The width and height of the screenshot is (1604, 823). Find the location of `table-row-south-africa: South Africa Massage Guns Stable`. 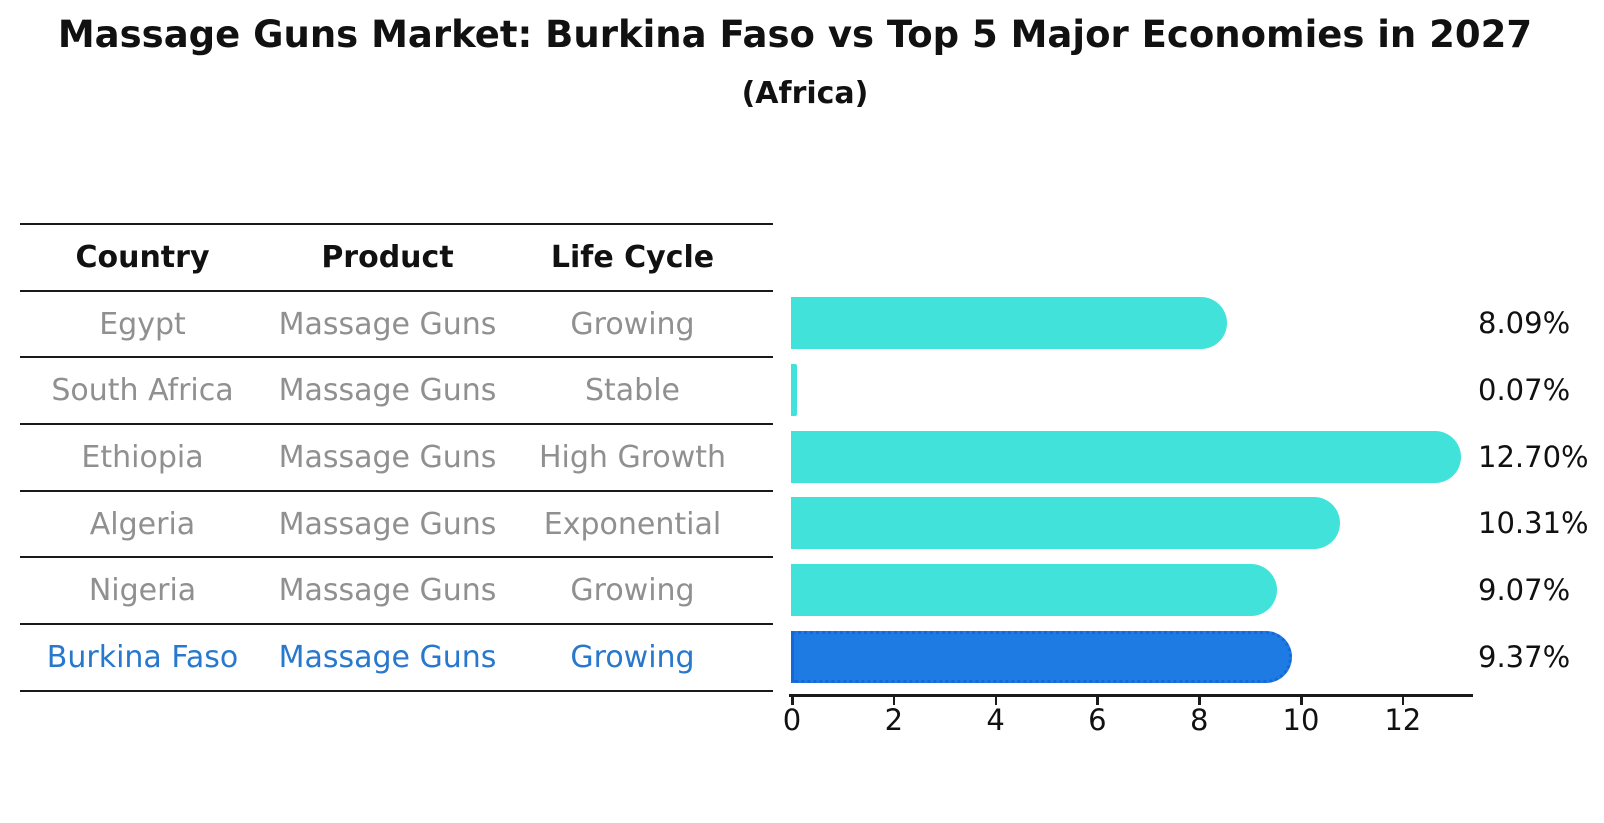

table-row-south-africa: South Africa Massage Guns Stable is located at coordinates (396, 392).